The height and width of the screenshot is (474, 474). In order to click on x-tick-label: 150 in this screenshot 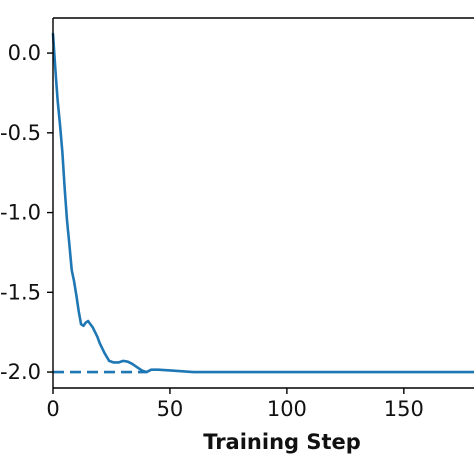, I will do `click(404, 409)`.